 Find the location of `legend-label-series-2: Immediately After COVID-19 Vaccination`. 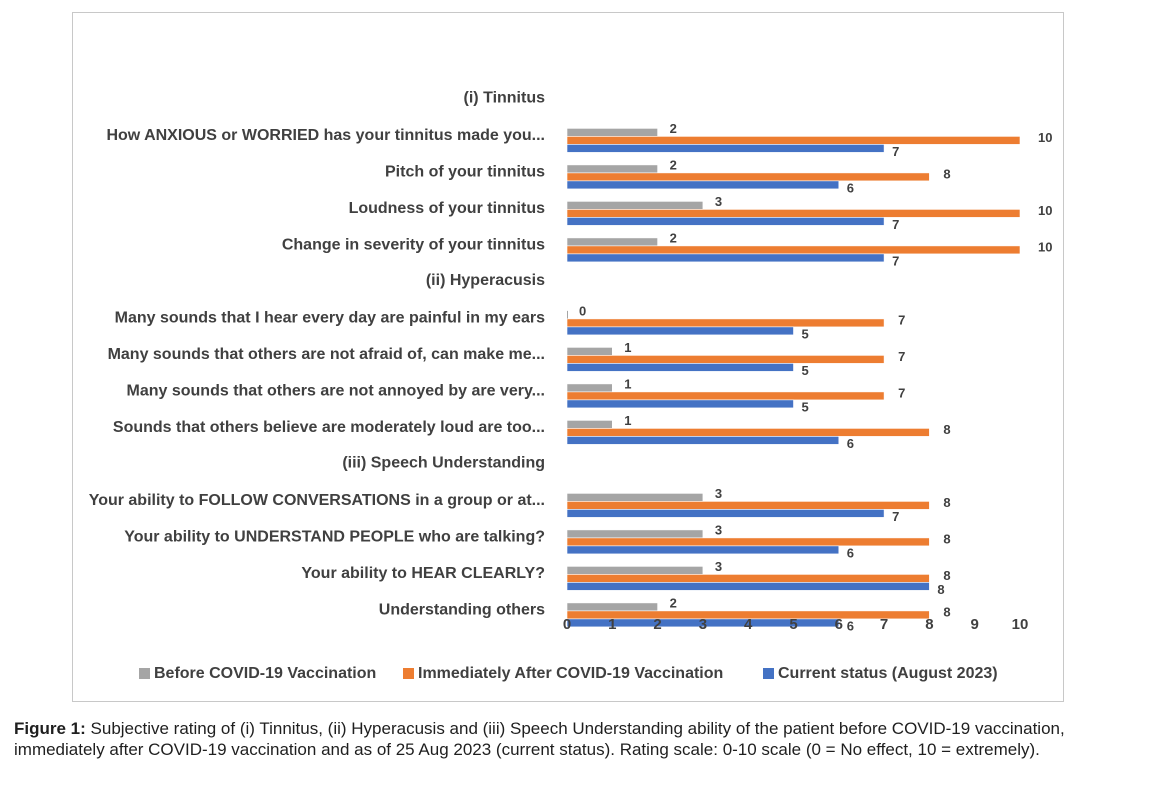

legend-label-series-2: Immediately After COVID-19 Vaccination is located at coordinates (570, 673).